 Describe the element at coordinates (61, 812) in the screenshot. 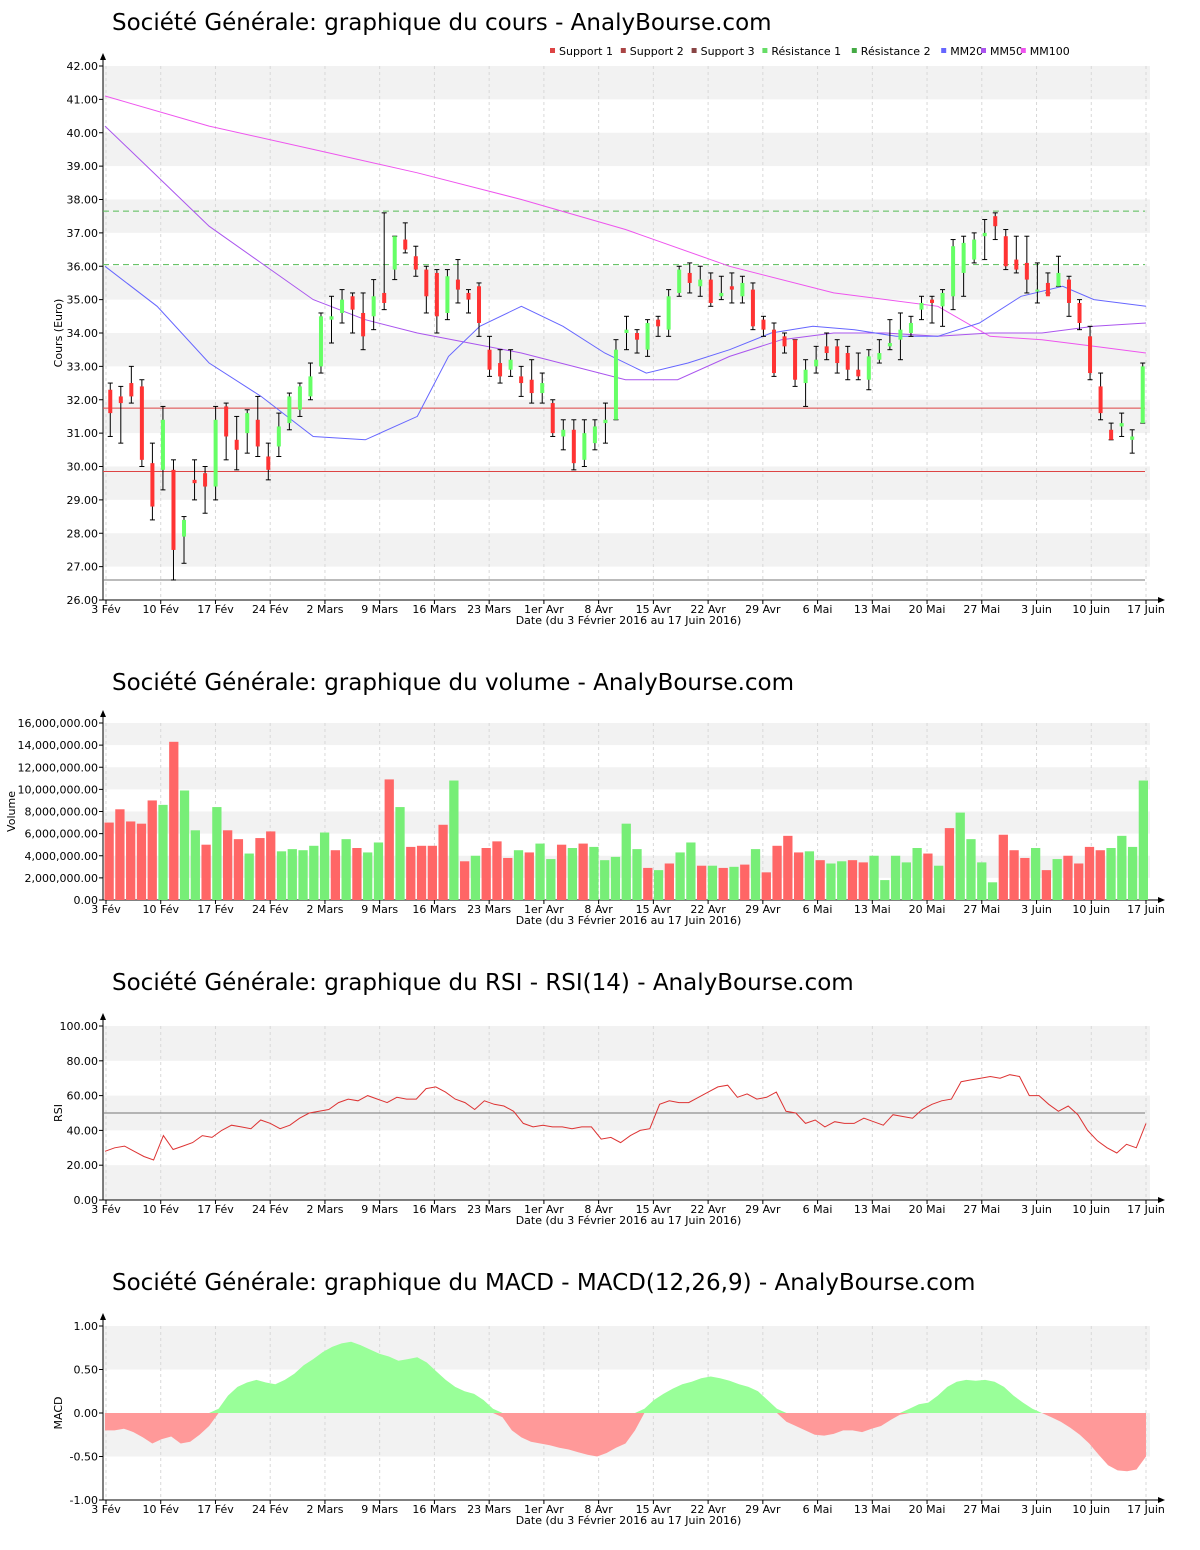

I see `y-tick-label: 8,000,000.00` at that location.